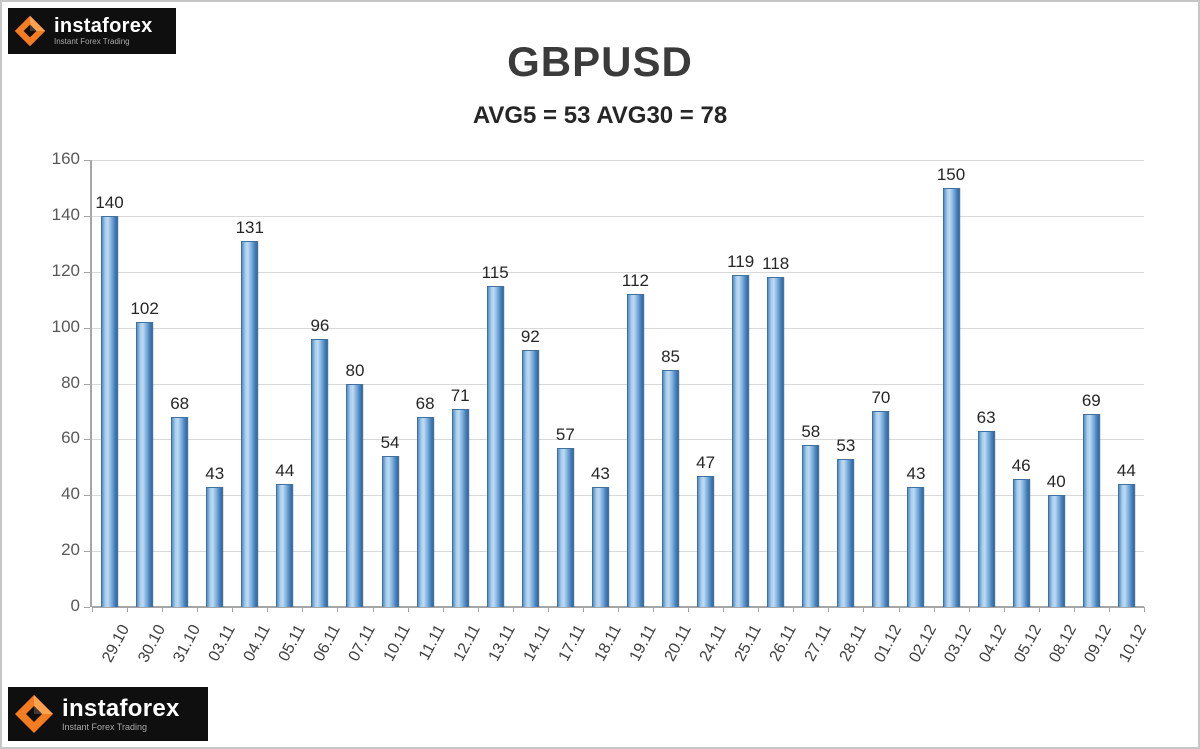  I want to click on bar-column: 44, so click(284, 383).